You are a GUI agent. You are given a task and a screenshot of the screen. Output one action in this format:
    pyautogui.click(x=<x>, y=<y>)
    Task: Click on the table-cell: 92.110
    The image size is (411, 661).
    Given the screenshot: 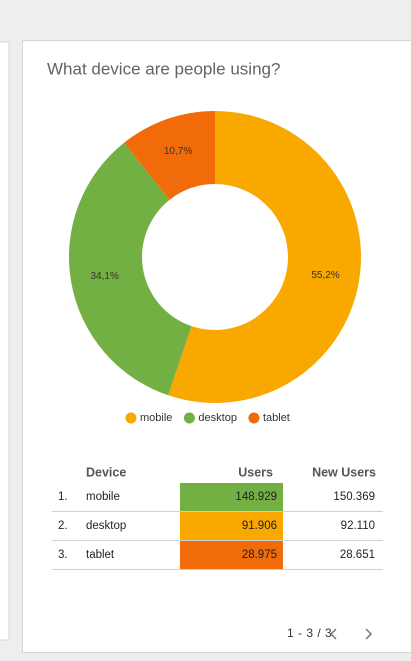 What is the action you would take?
    pyautogui.click(x=358, y=526)
    